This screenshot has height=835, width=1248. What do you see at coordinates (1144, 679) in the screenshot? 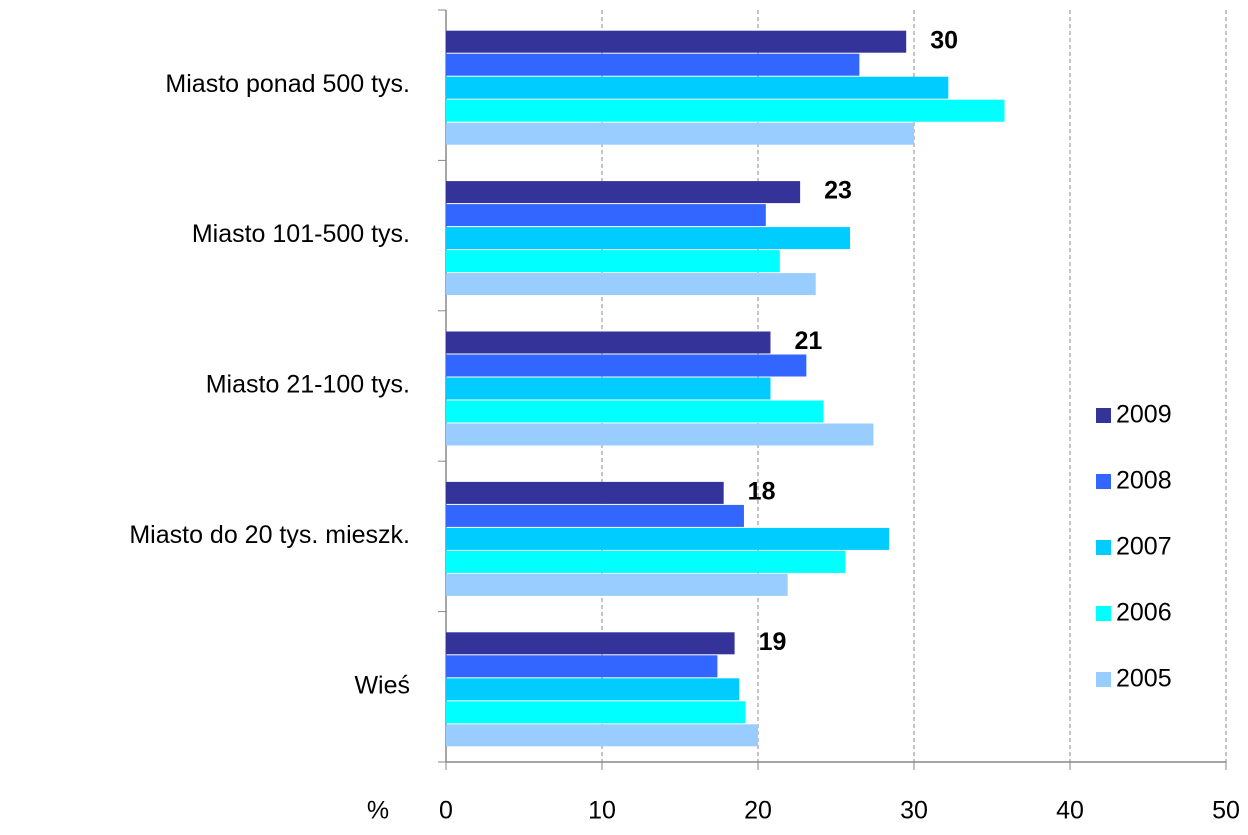
I see `legend-label: 2005` at bounding box center [1144, 679].